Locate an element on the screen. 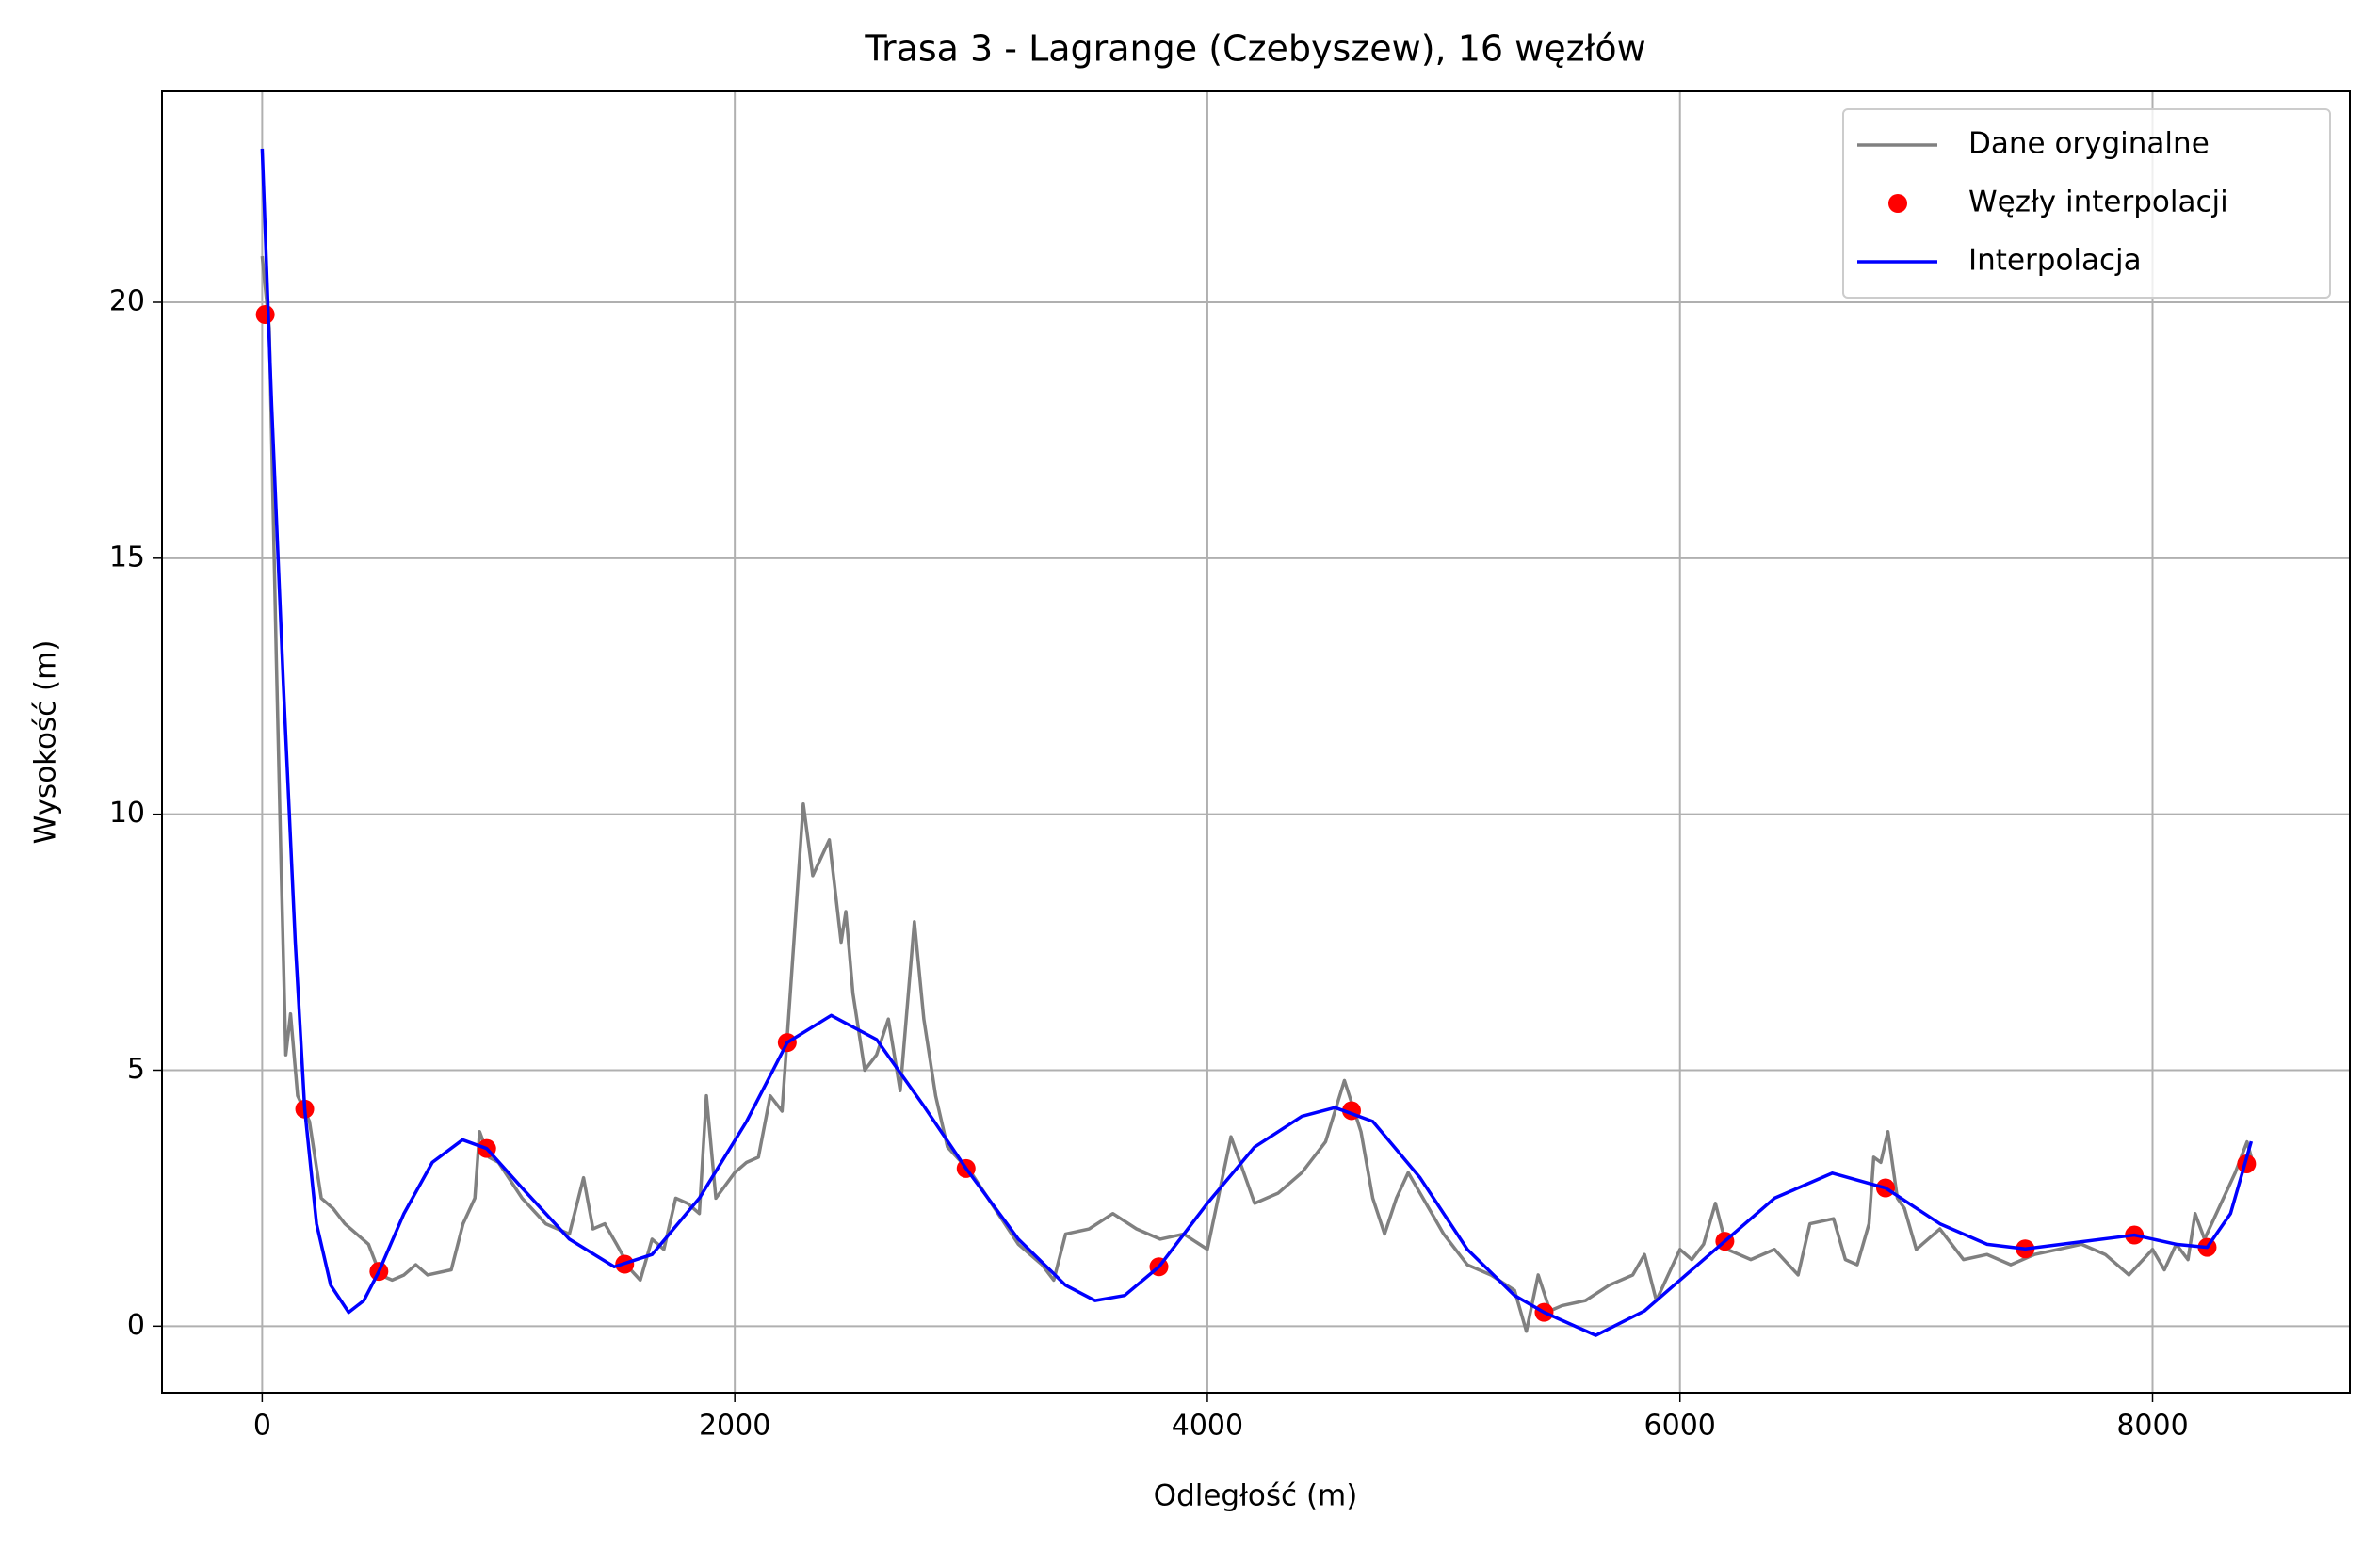 The image size is (2380, 1550). x-tick-label: 4000 is located at coordinates (1207, 1426).